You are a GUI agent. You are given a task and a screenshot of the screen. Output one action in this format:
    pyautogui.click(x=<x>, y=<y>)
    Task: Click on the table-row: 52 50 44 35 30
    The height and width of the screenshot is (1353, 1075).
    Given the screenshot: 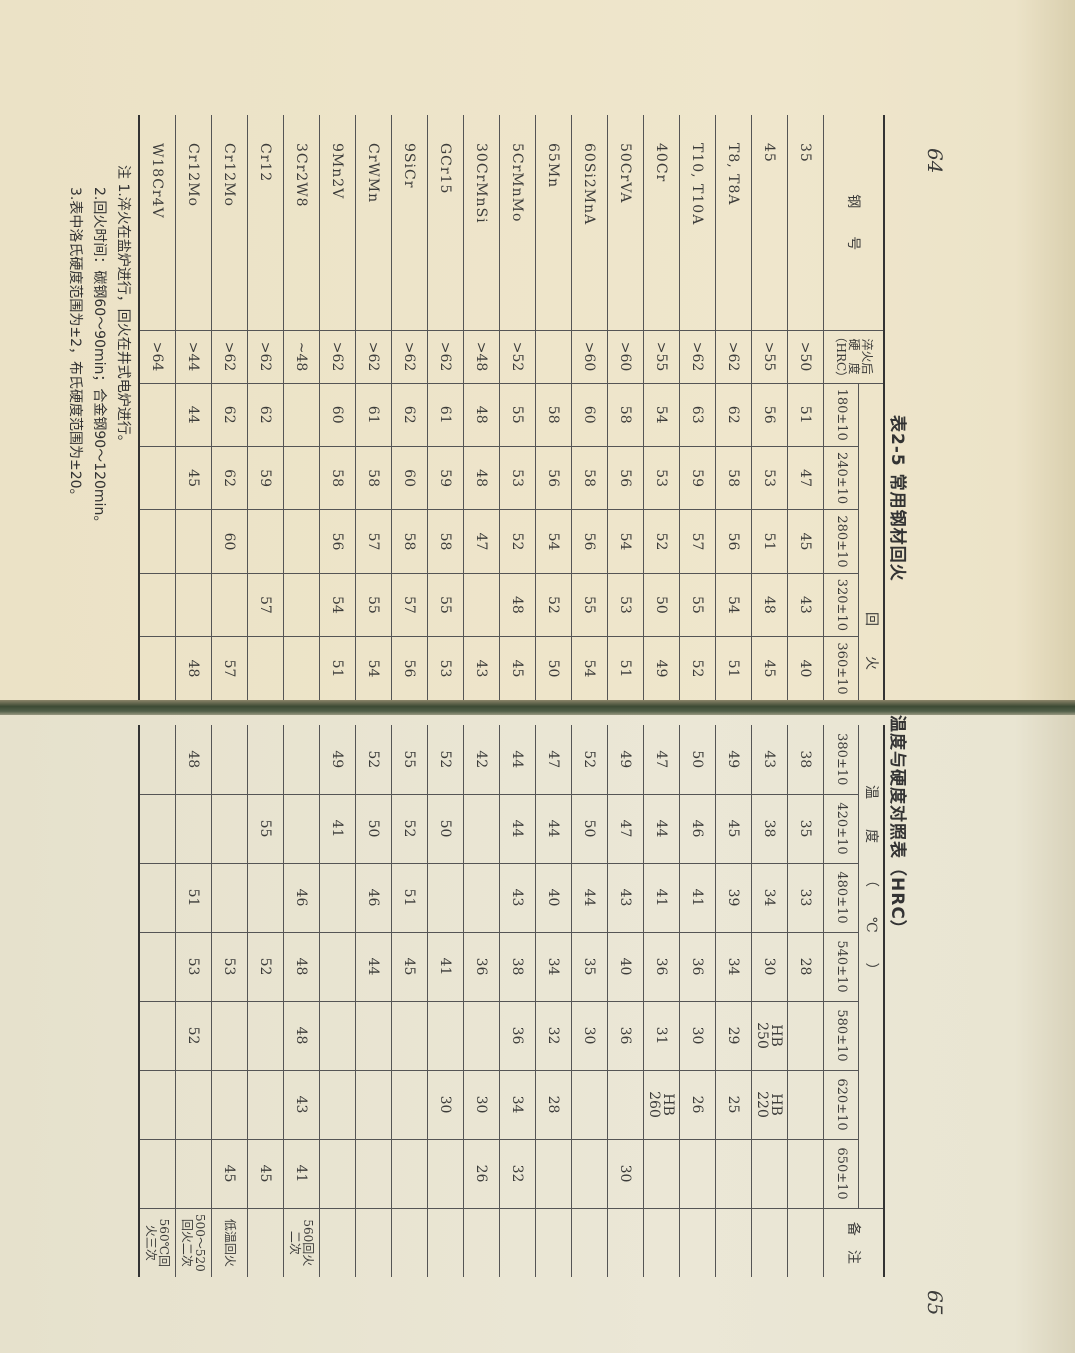 What is the action you would take?
    pyautogui.click(x=589, y=1001)
    